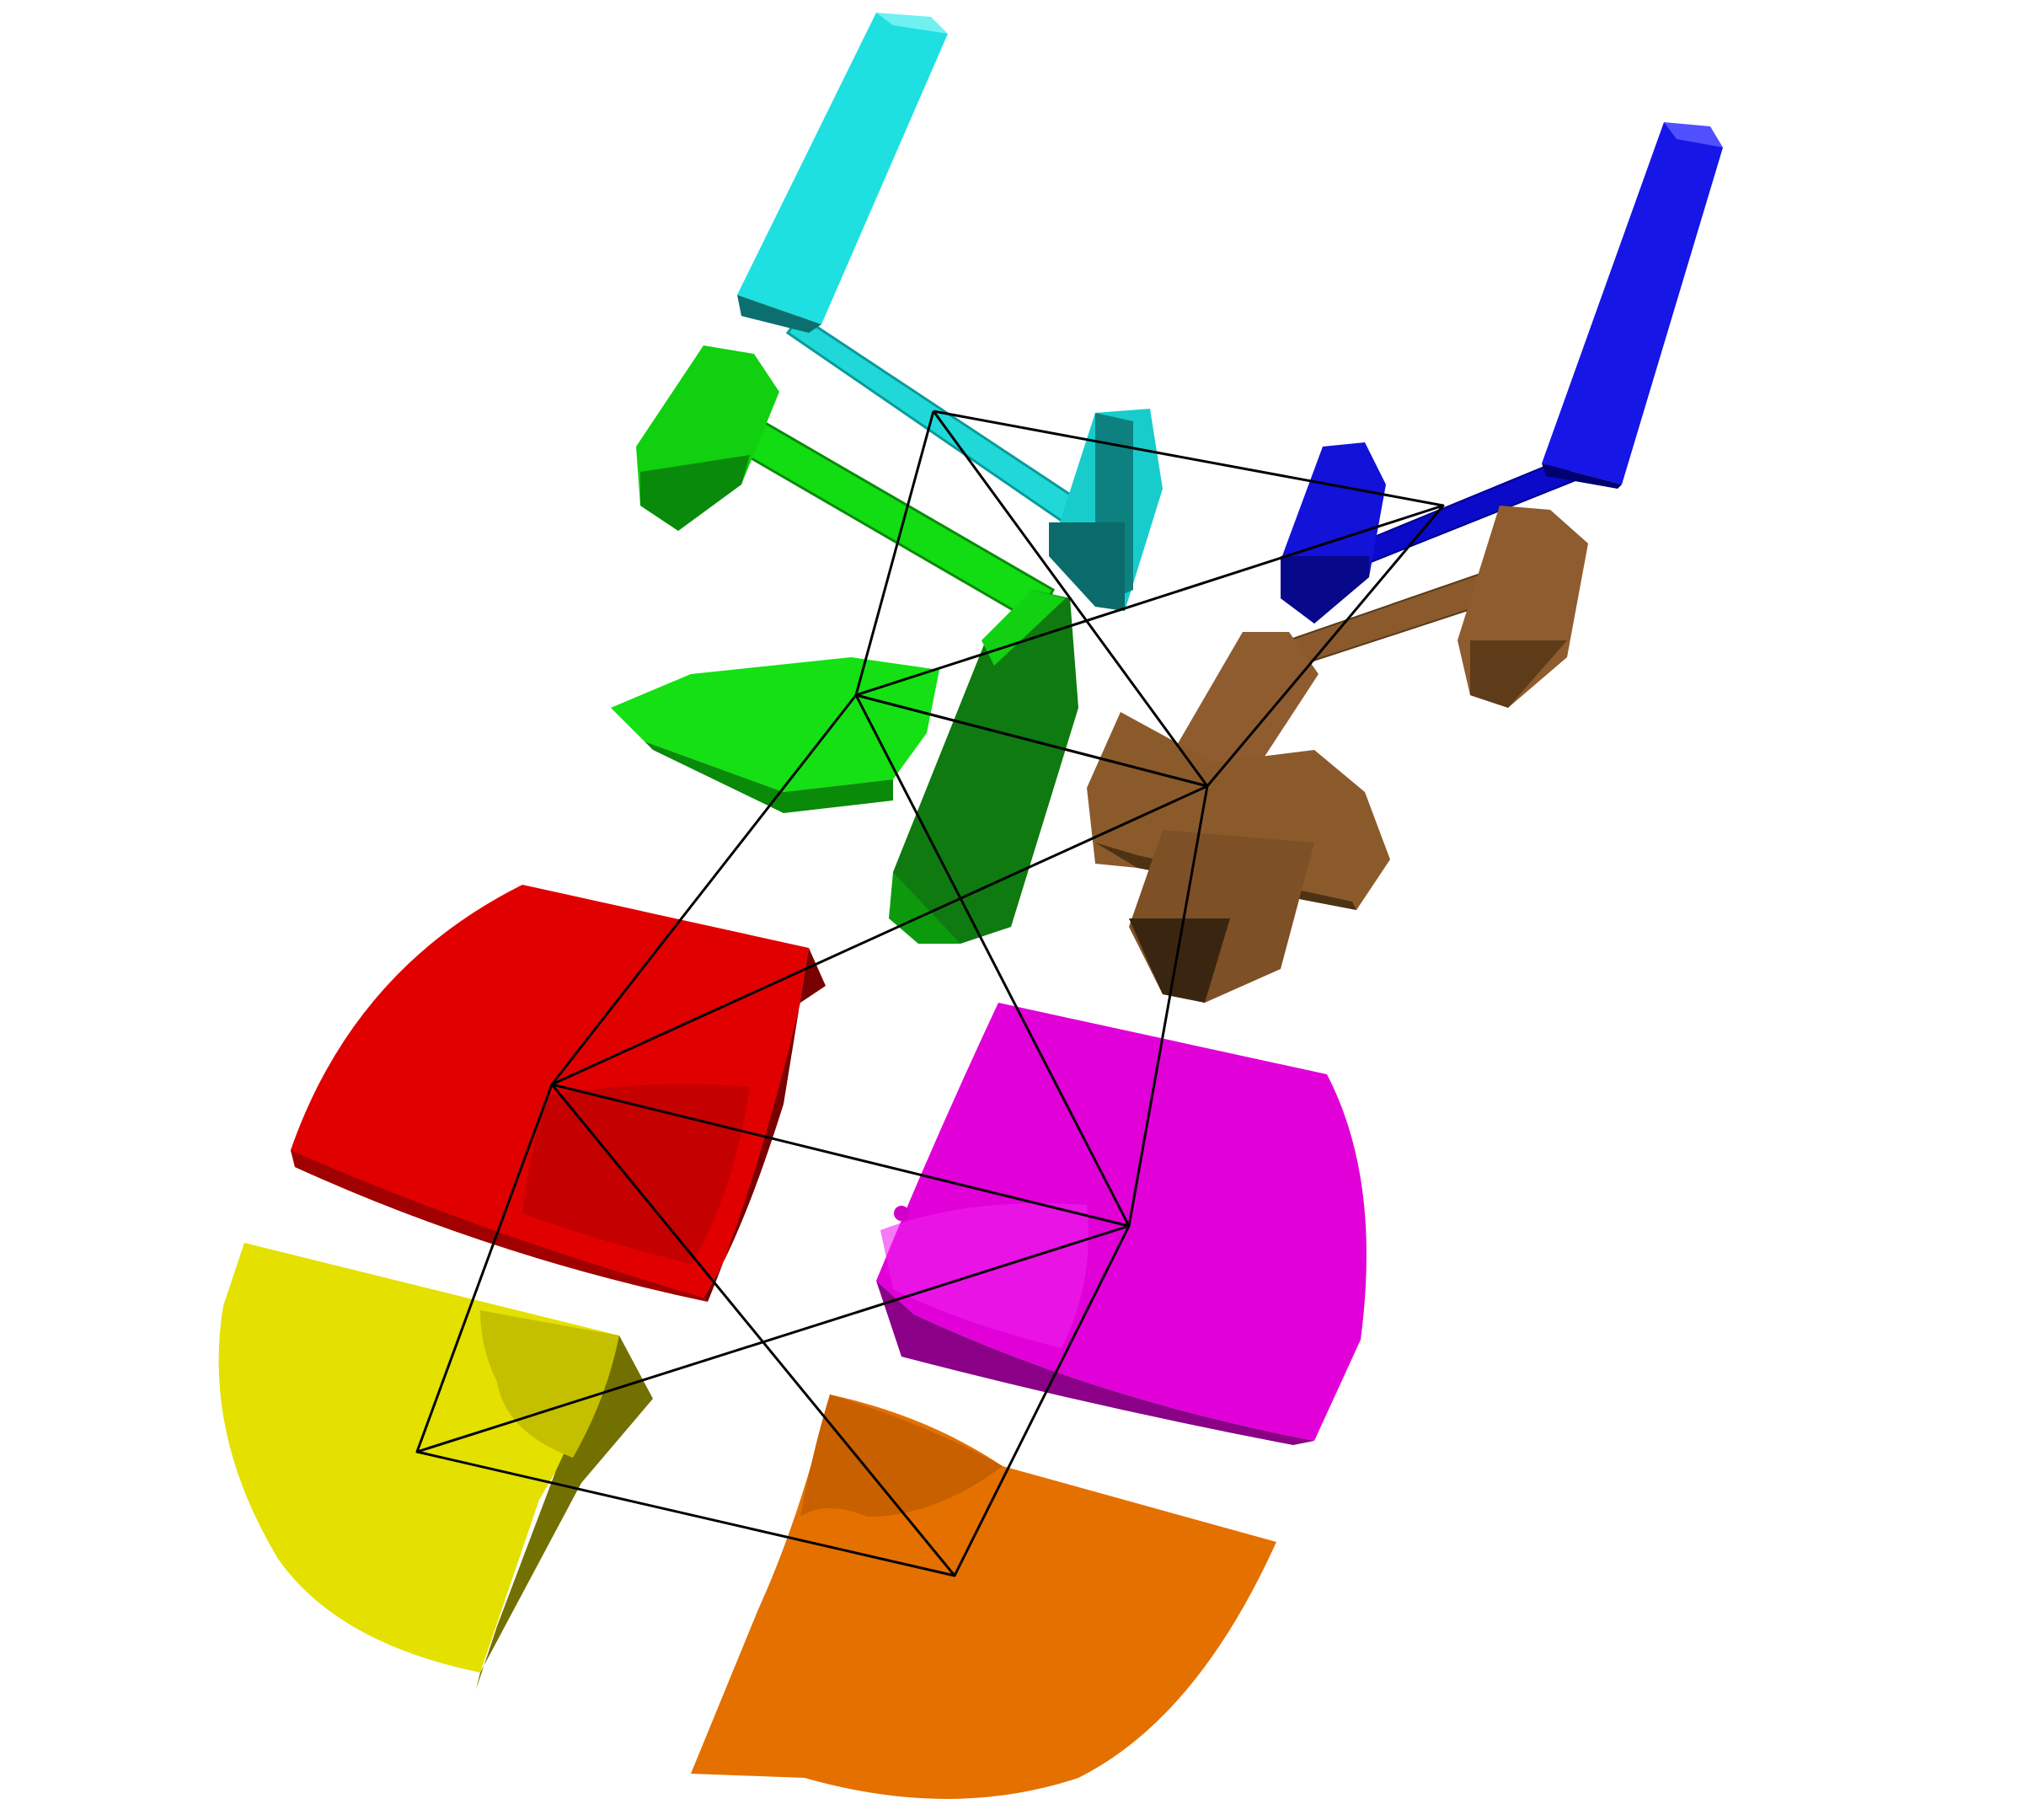  I want to click on orange-quarter-disc, so click(983, 1596).